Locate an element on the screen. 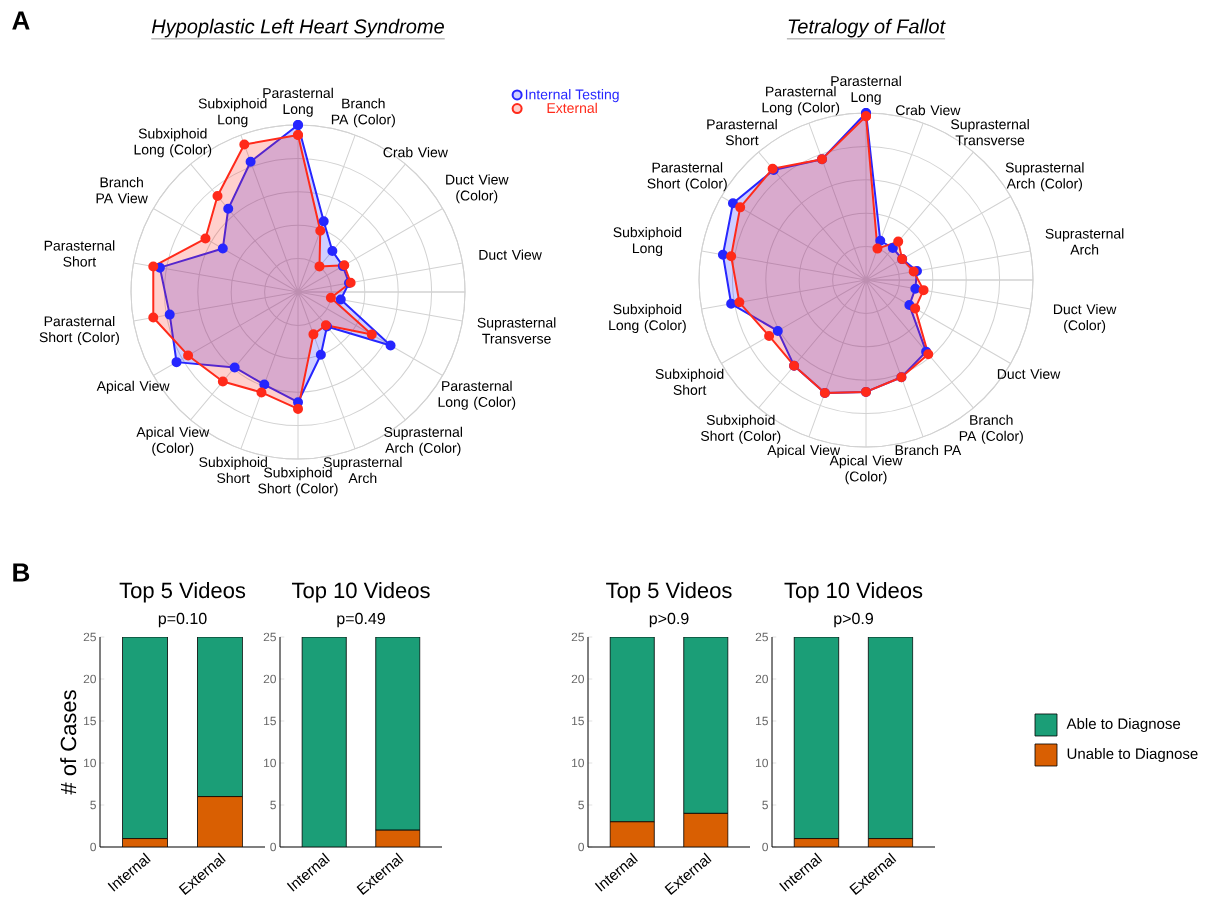 Image resolution: width=1209 pixels, height=909 pixels. legend-label: Internal Testing is located at coordinates (572, 96).